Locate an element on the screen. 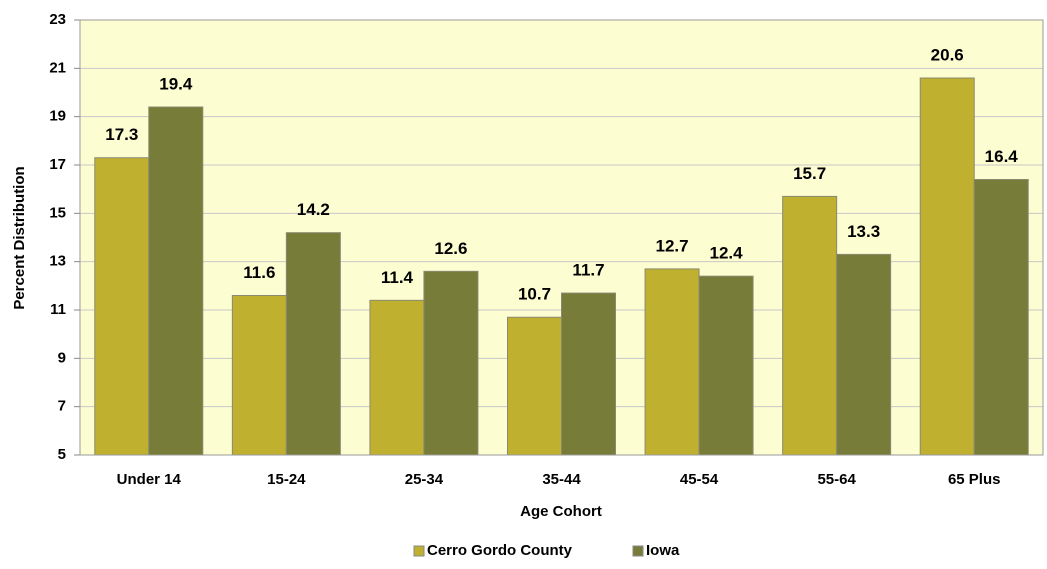 Image resolution: width=1047 pixels, height=569 pixels. legend-label: Iowa is located at coordinates (663, 550).